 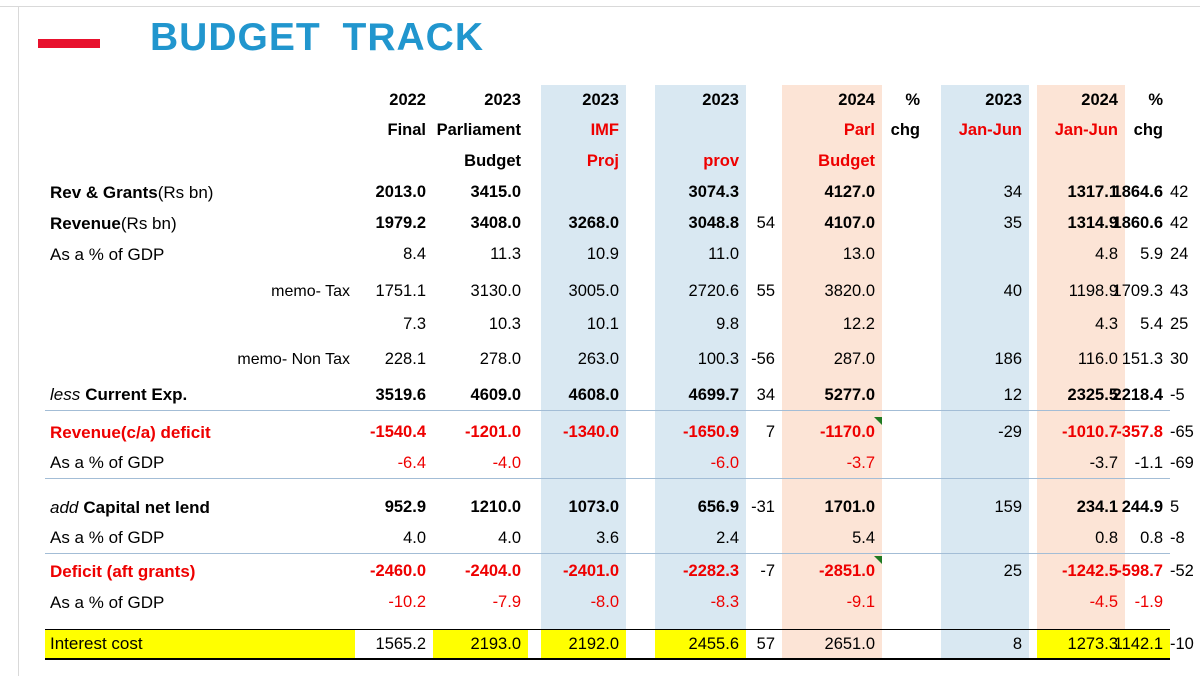 I want to click on table-cell: -31, so click(x=764, y=507).